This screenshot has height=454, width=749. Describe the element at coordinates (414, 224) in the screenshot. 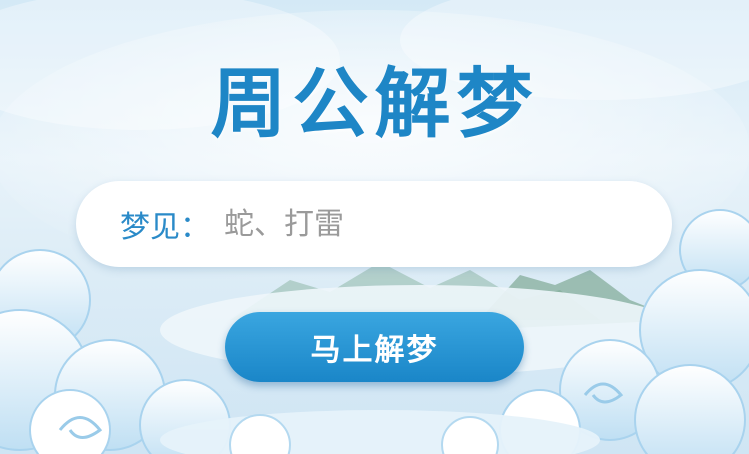

I see `search-input` at that location.